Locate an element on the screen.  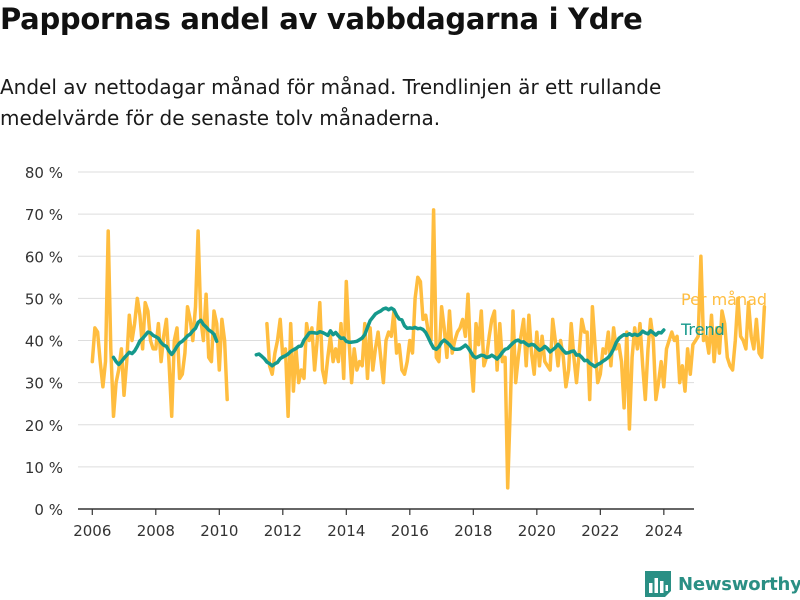
series-line-trend is located at coordinates (388, 337).